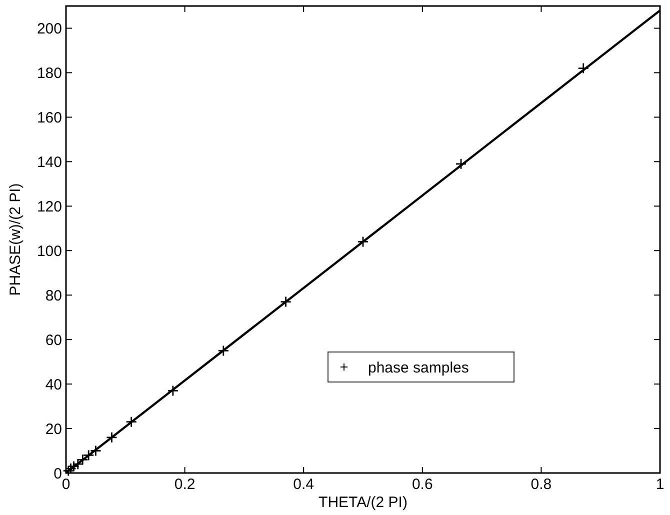 The width and height of the screenshot is (670, 515). I want to click on y-tick-label: 40, so click(53, 385).